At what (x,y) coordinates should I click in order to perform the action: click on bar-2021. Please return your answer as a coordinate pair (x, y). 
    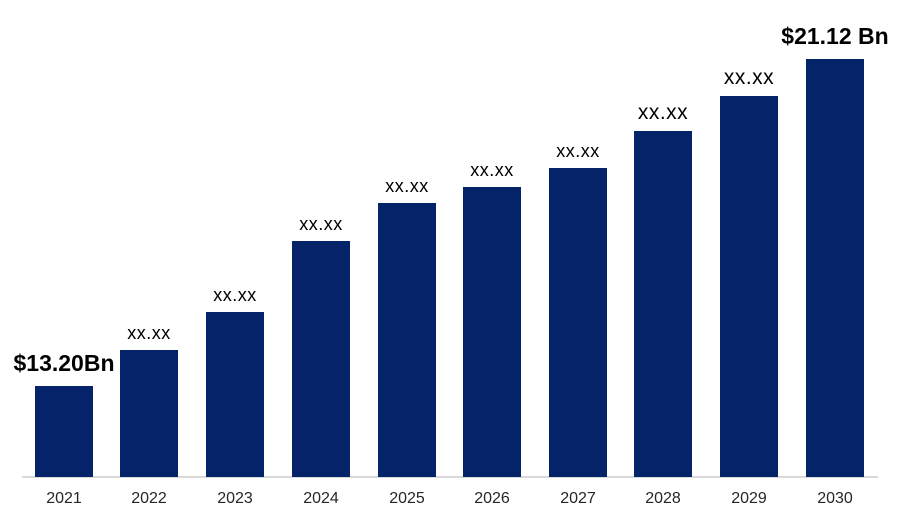
    Looking at the image, I should click on (64, 431).